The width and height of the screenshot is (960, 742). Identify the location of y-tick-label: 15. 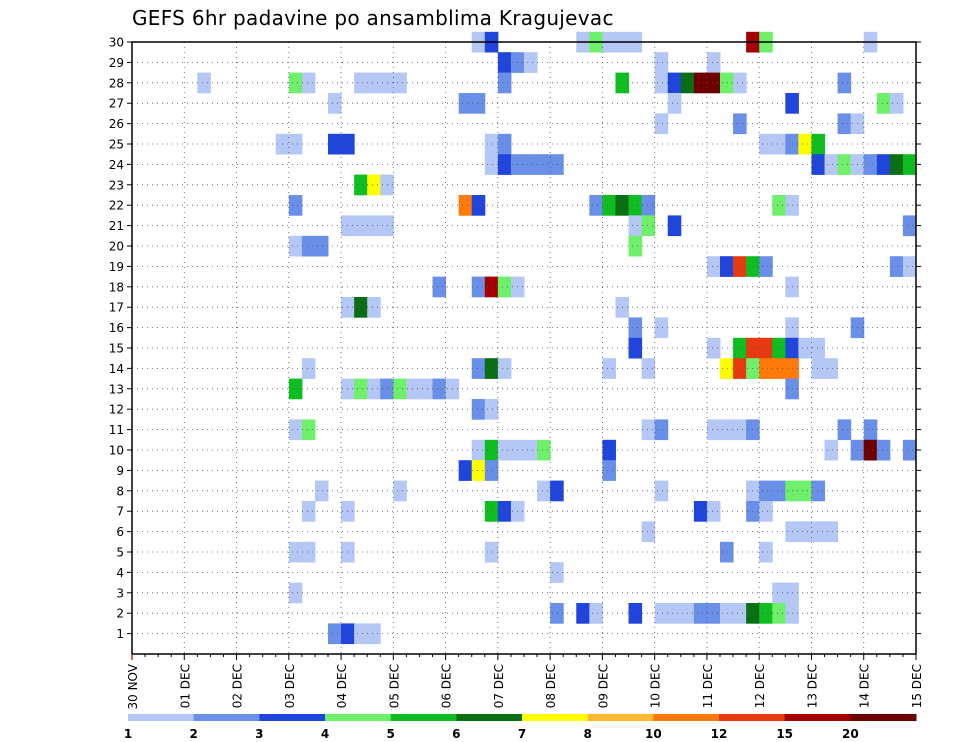
(116, 349).